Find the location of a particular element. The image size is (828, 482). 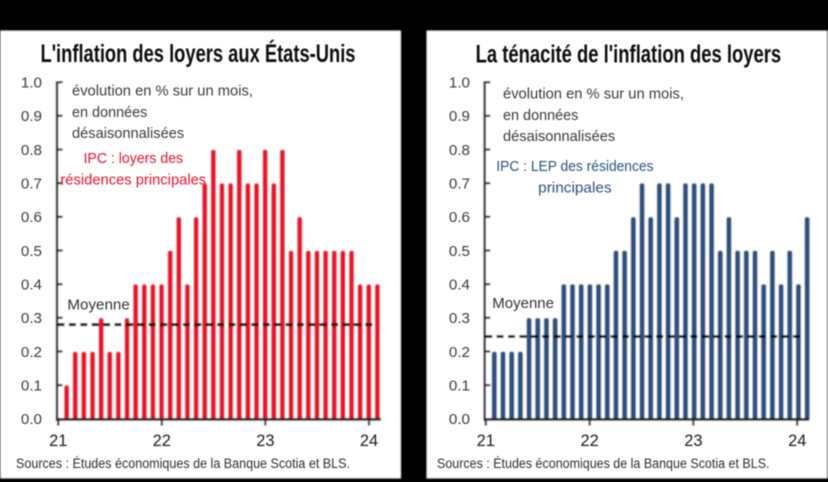

svg-text: principales is located at coordinates (575, 188).